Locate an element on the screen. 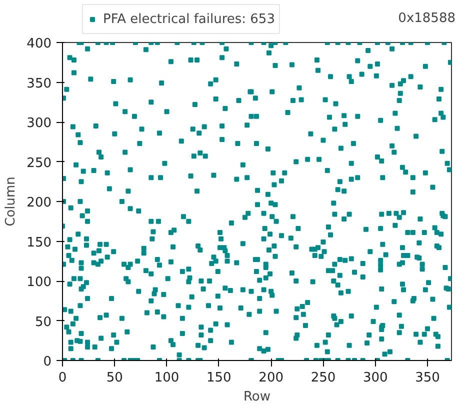 This screenshot has height=405, width=473. y-tick-label: 300 is located at coordinates (39, 123).